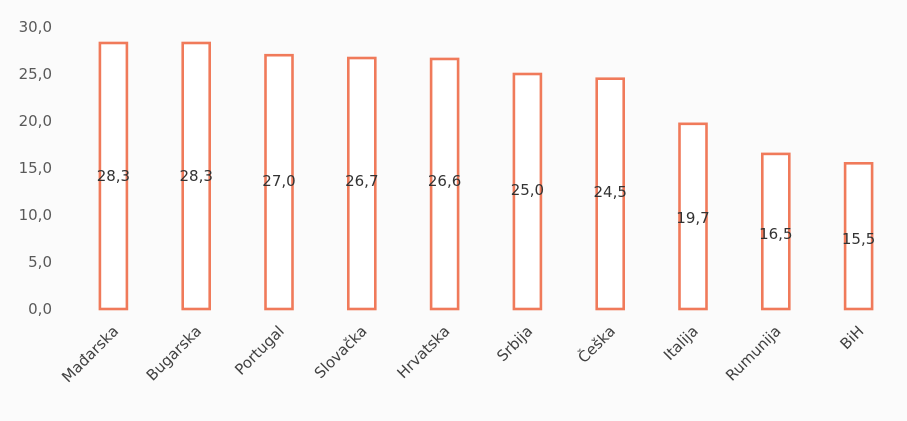 Image resolution: width=907 pixels, height=421 pixels. Describe the element at coordinates (341, 352) in the screenshot. I see `x-tick-label: Slovačka` at that location.